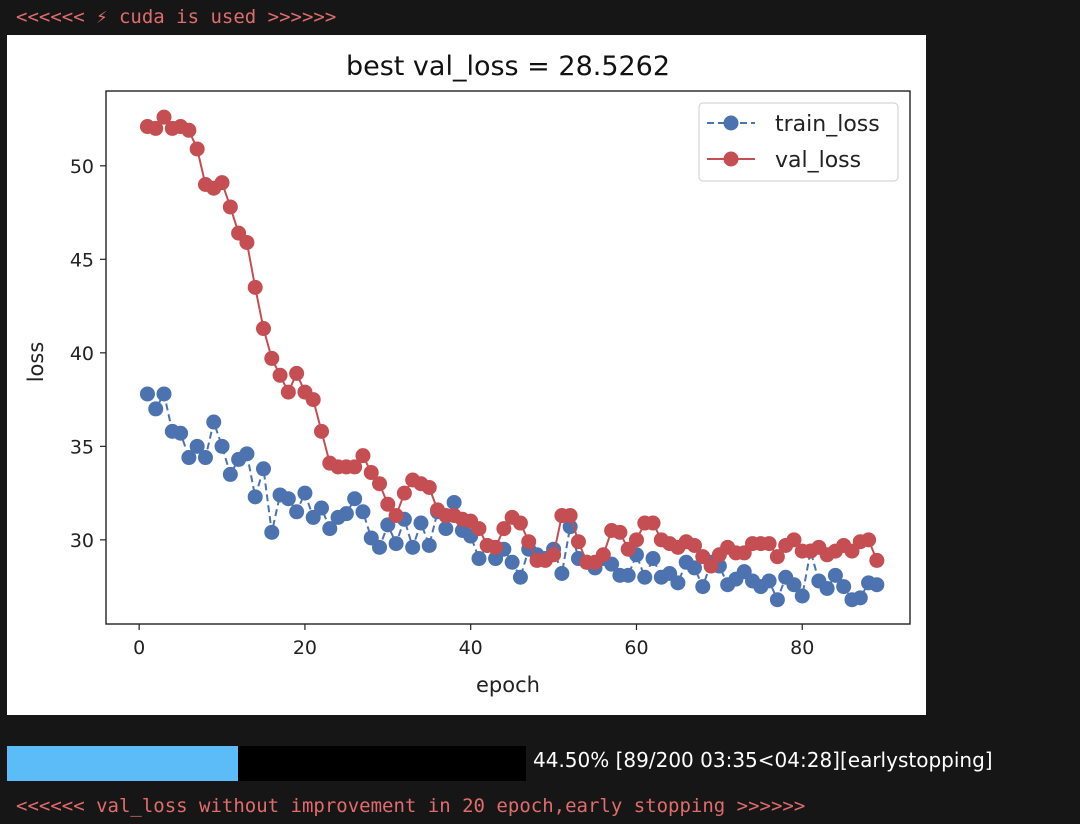  I want to click on progress-bar-fill, so click(122, 763).